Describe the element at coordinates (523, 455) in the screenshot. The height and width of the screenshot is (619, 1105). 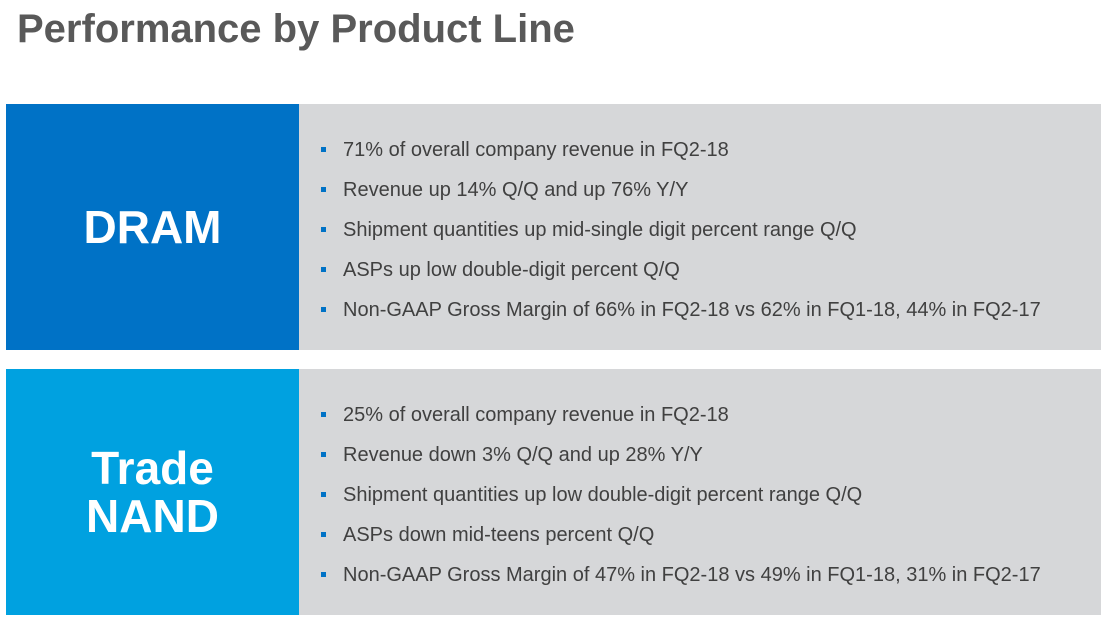
I see `bullet-text: Revenue down 3% Q/Q and up 28% Y/Y` at that location.